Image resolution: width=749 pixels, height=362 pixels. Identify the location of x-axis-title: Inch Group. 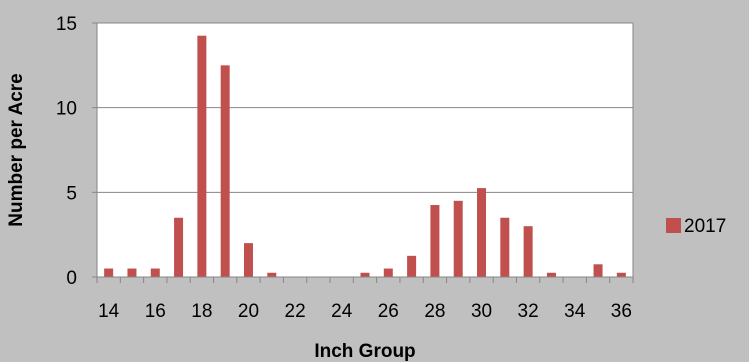
(364, 351).